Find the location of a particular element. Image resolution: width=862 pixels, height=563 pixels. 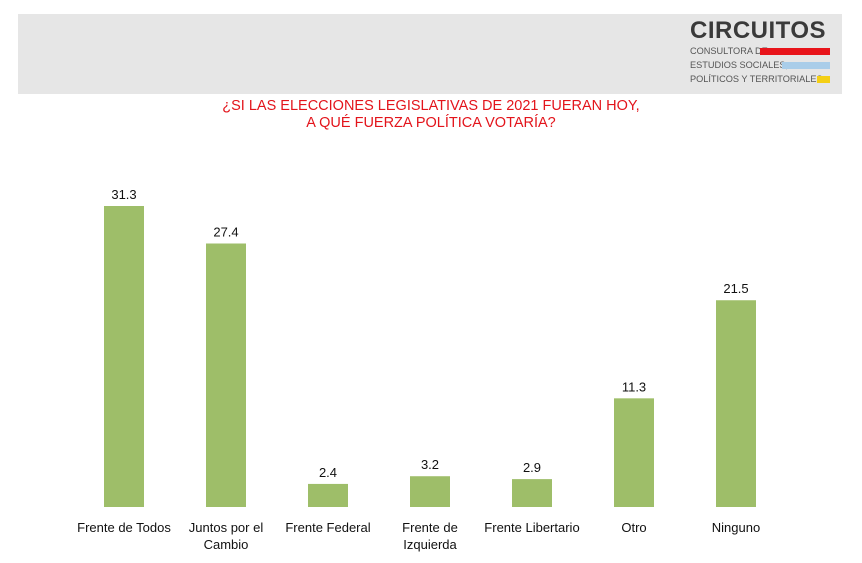

category-label-3-line-1: Izquierda is located at coordinates (430, 544).